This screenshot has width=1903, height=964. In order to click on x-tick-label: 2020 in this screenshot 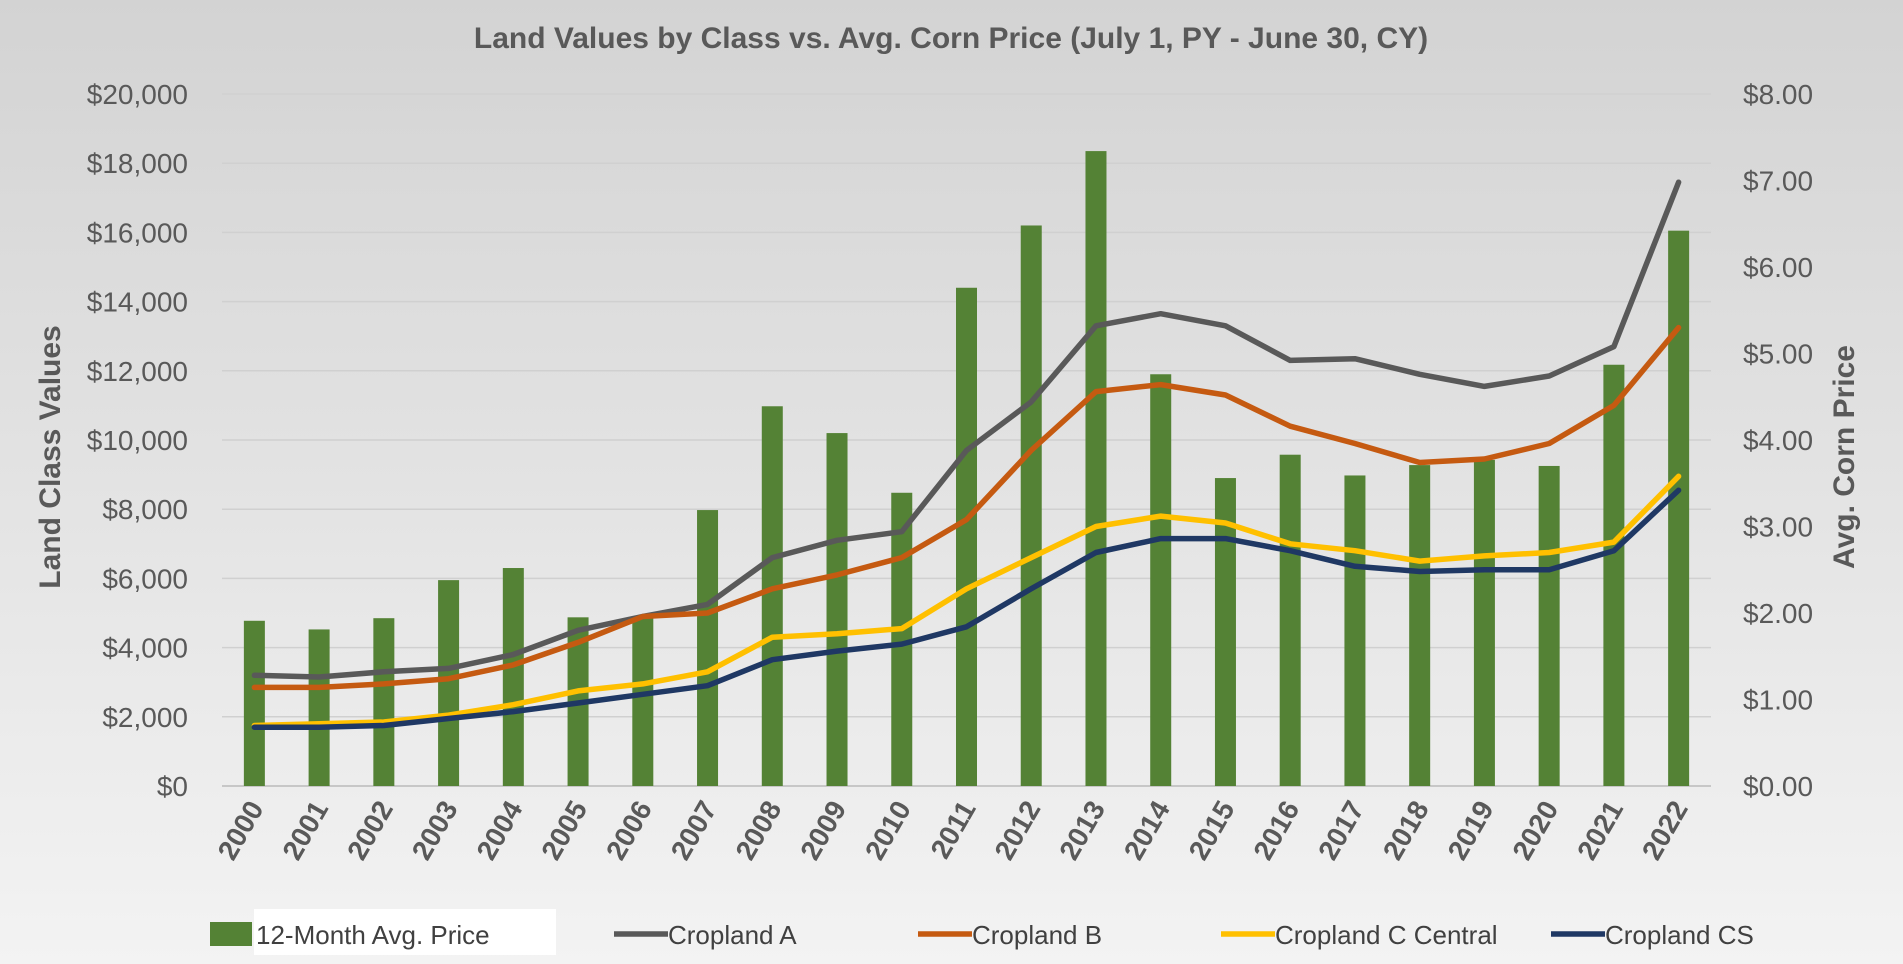, I will do `click(1535, 830)`.